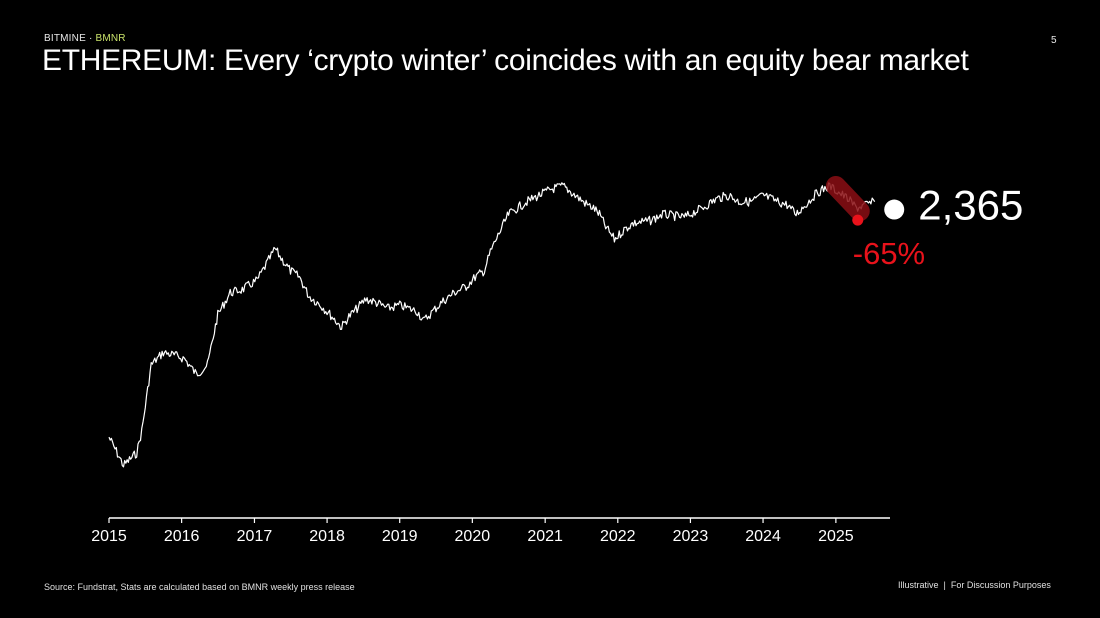  What do you see at coordinates (894, 209) in the screenshot?
I see `latest-value-marker` at bounding box center [894, 209].